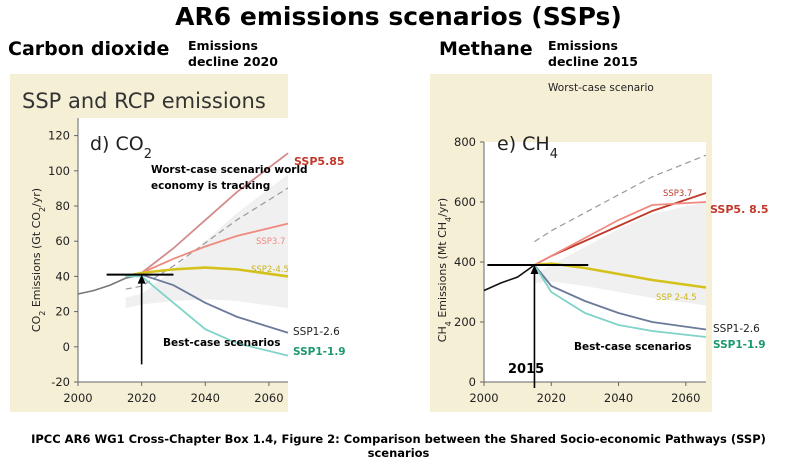 This screenshot has width=797, height=460. I want to click on co2-heading: Carbon dioxide, so click(89, 49).